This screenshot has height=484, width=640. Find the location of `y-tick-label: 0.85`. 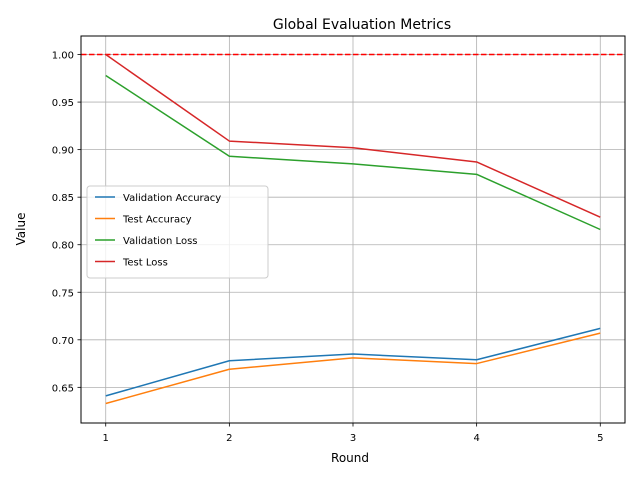

y-tick-label: 0.85 is located at coordinates (63, 198).